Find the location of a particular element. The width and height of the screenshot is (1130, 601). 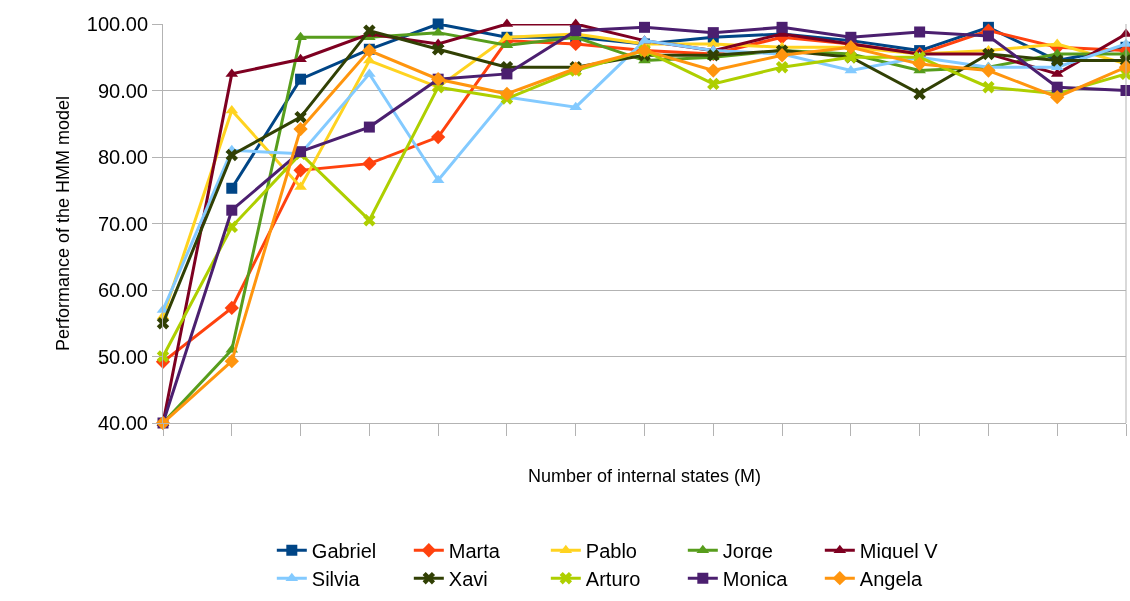

legend-label: Xavi is located at coordinates (468, 578).